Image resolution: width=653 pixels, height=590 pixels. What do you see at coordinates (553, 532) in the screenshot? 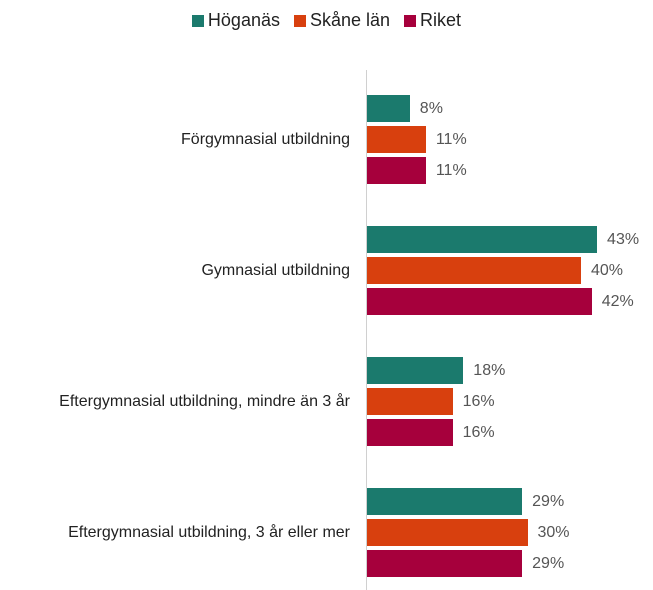
I see `value-label: 30%` at bounding box center [553, 532].